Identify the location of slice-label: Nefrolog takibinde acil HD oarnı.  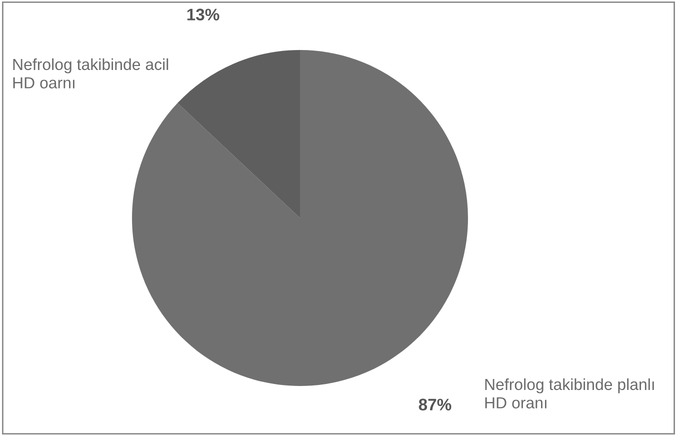
(90, 73).